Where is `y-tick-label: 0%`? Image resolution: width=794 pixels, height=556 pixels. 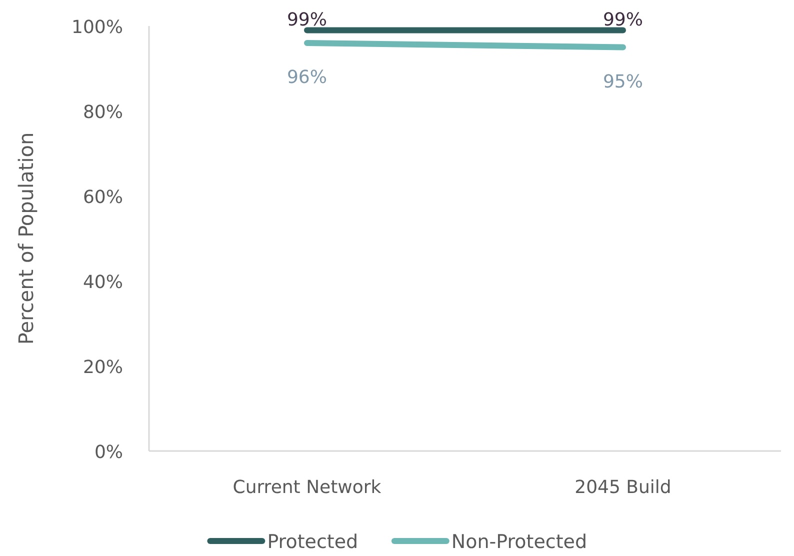 y-tick-label: 0% is located at coordinates (108, 452).